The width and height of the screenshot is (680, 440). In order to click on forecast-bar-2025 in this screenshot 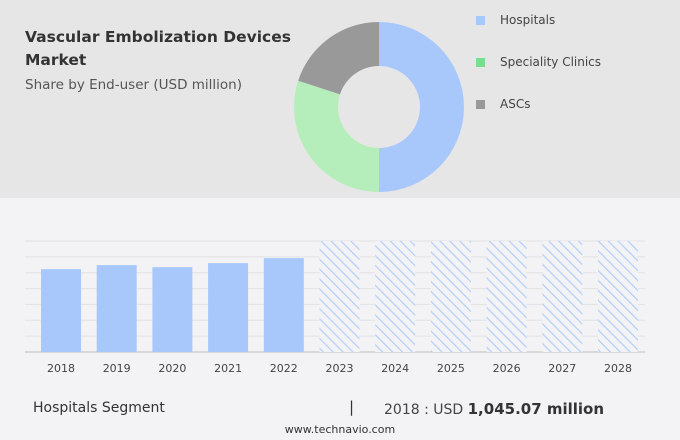, I will do `click(450, 296)`.